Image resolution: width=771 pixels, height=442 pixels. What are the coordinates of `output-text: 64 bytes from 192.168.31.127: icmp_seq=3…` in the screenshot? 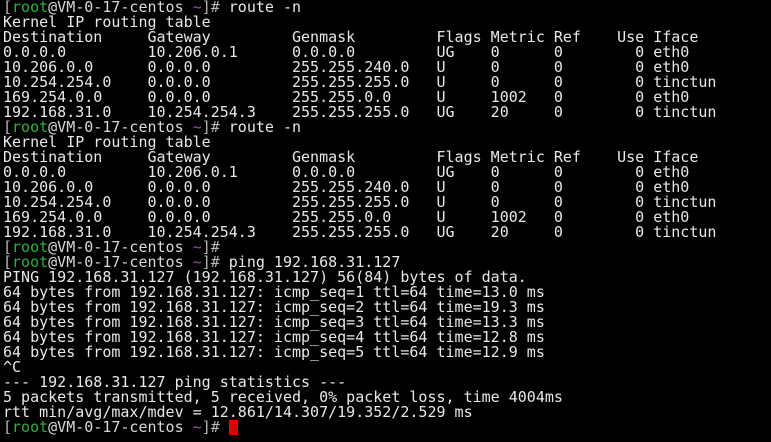 It's located at (274, 322).